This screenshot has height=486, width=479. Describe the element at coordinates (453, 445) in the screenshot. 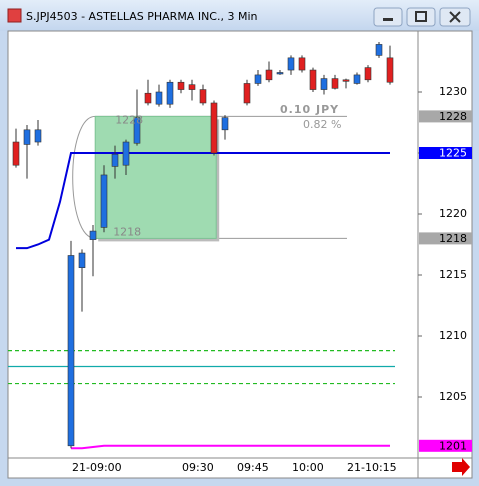

I see `level-label: 1201` at that location.